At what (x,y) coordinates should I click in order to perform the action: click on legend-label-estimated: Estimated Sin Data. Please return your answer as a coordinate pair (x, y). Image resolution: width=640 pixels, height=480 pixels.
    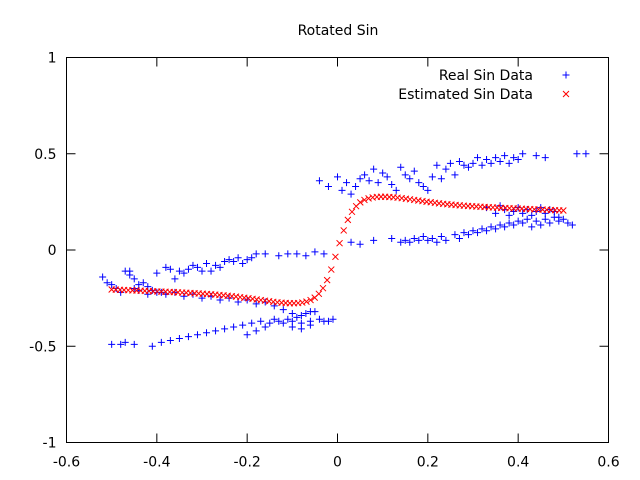
    Looking at the image, I should click on (465, 95).